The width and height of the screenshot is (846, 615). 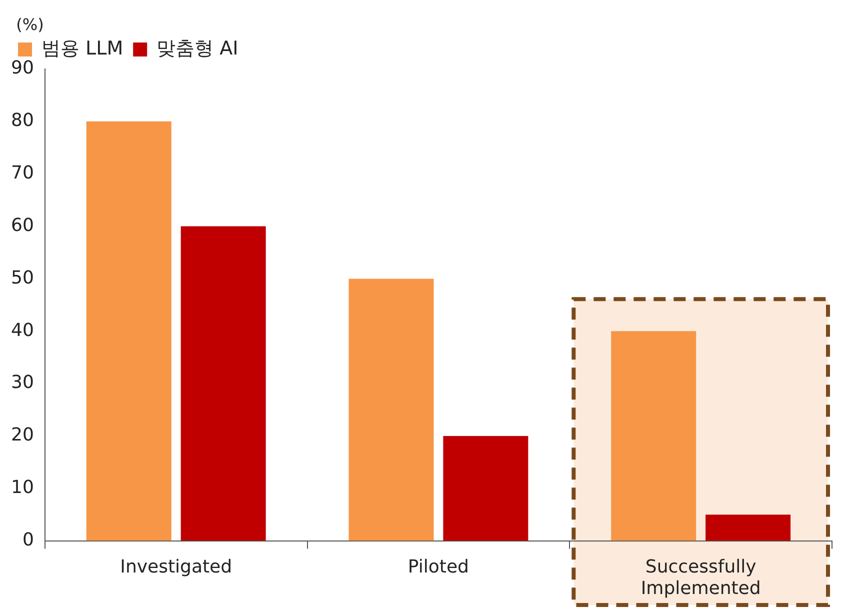 I want to click on y-tick-label: 40, so click(x=22, y=330).